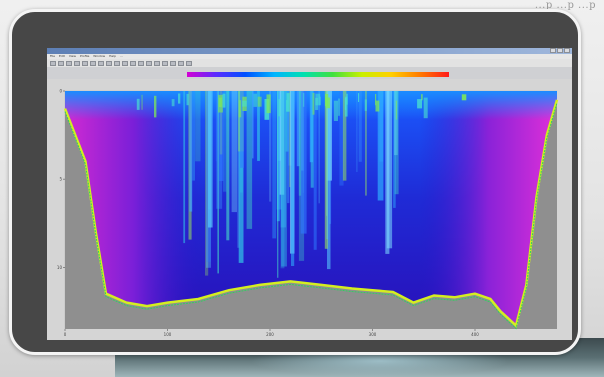  Describe the element at coordinates (112, 56) in the screenshot. I see `menu-item-help: Help` at that location.